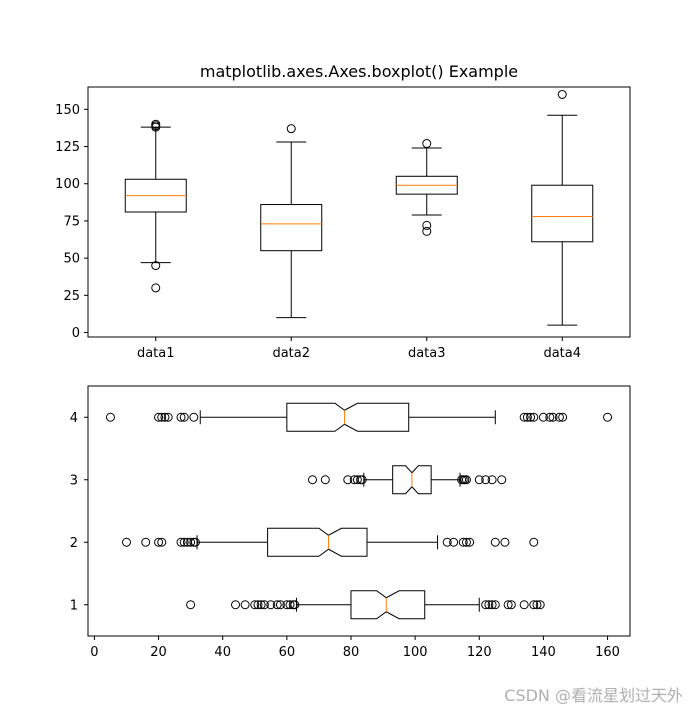 Image resolution: width=700 pixels, height=714 pixels. I want to click on x-tick-label: data4, so click(562, 353).